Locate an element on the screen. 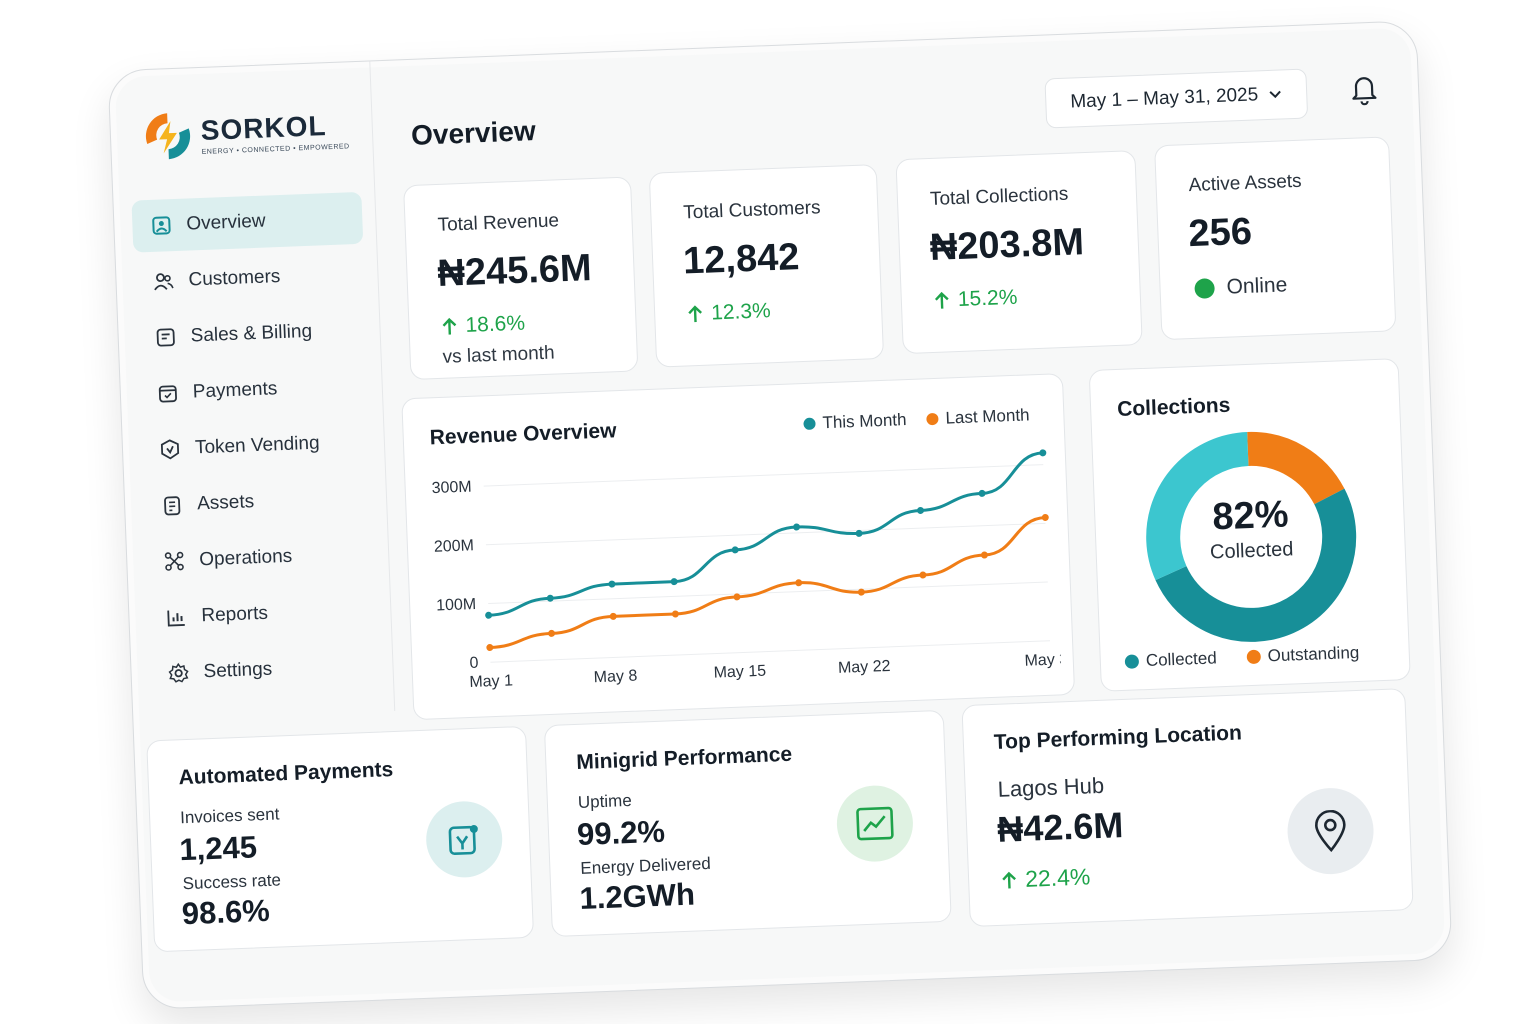 This screenshot has height=1024, width=1536. bell-icon is located at coordinates (1363, 88).